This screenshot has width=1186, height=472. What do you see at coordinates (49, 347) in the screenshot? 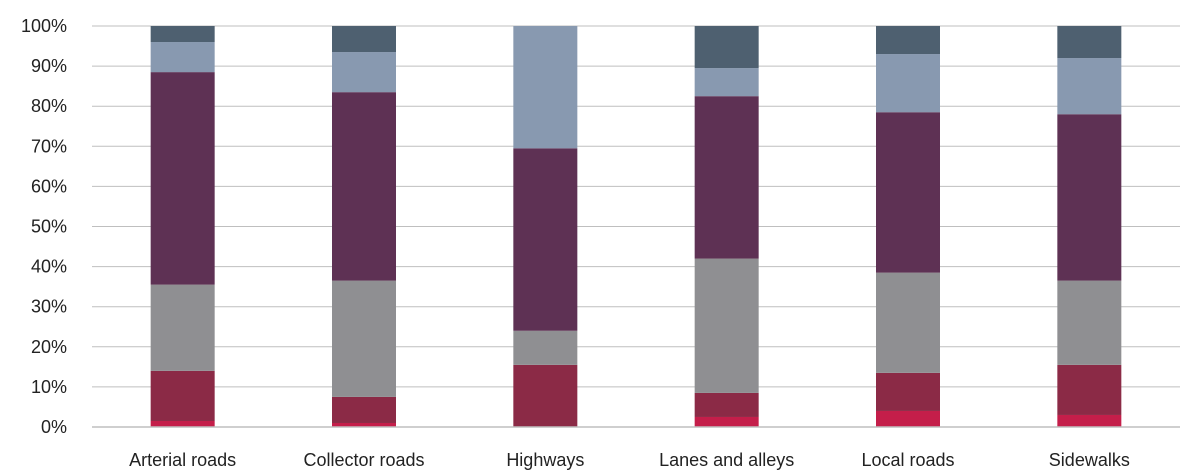
I see `y-tick-label: 20%` at bounding box center [49, 347].